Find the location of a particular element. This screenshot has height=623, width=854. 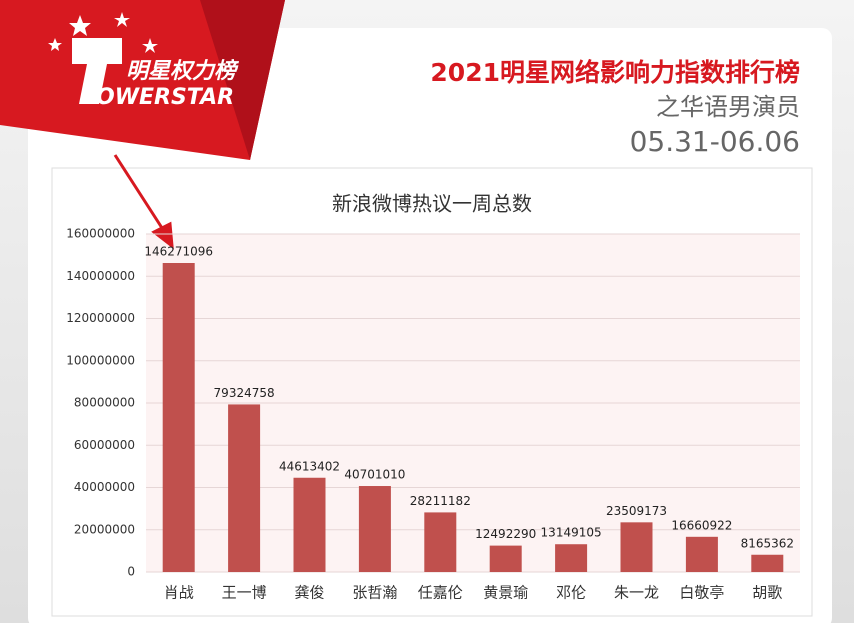

value-label: 79324758 is located at coordinates (244, 393).